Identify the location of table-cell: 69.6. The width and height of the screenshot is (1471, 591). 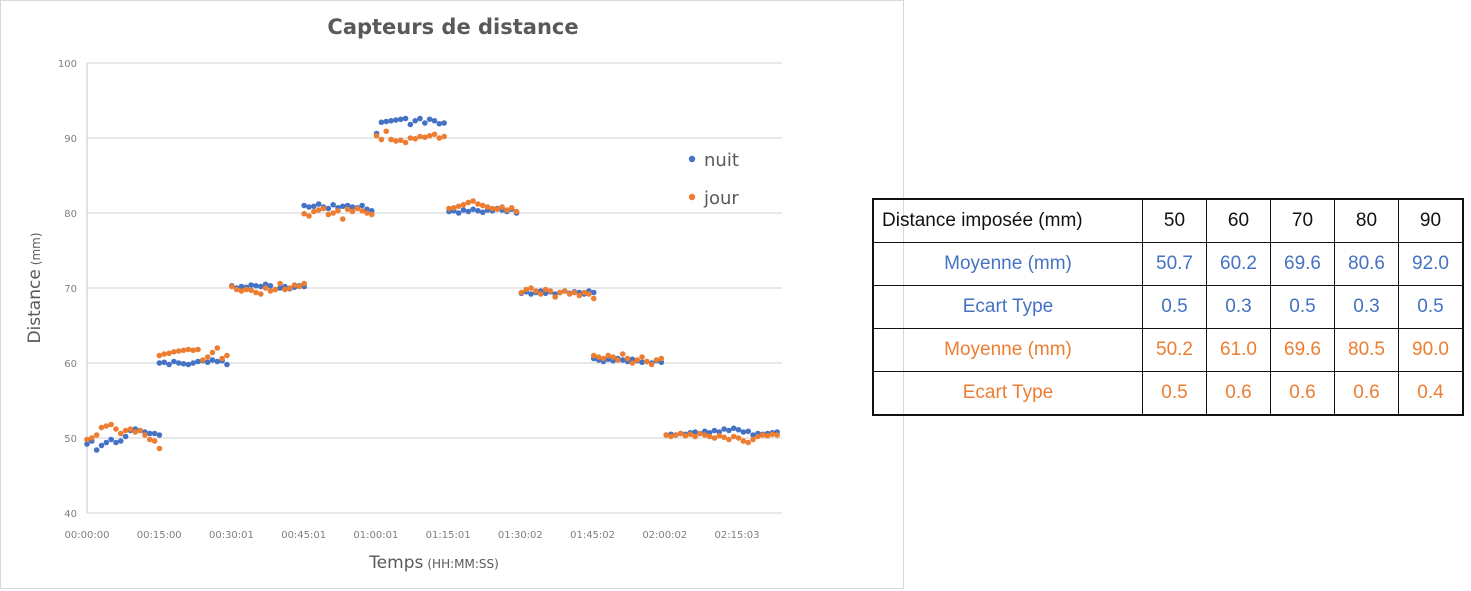
(1302, 264).